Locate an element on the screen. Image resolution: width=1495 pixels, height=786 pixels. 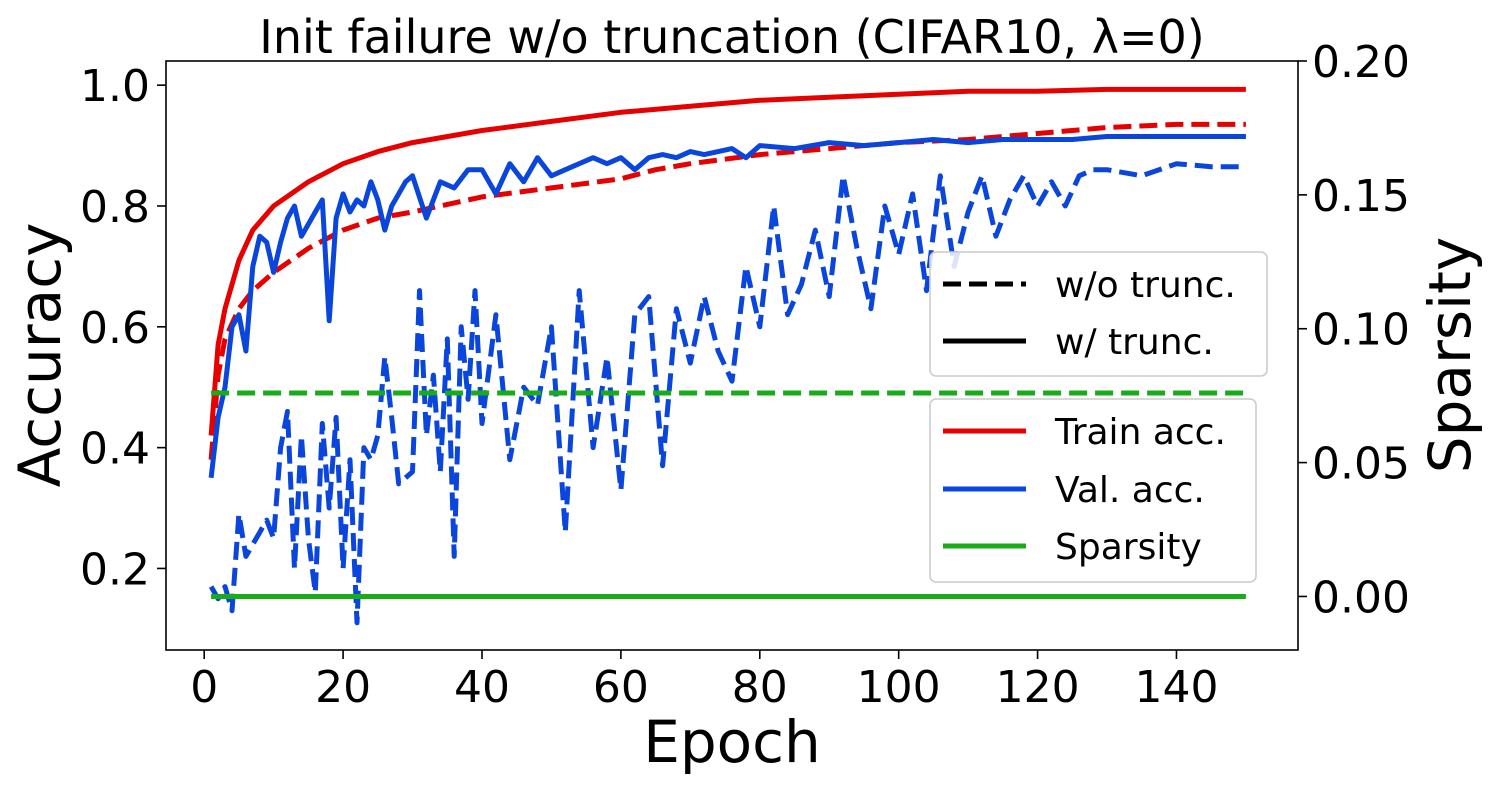
y-tick-label: 0.6 is located at coordinates (115, 328).